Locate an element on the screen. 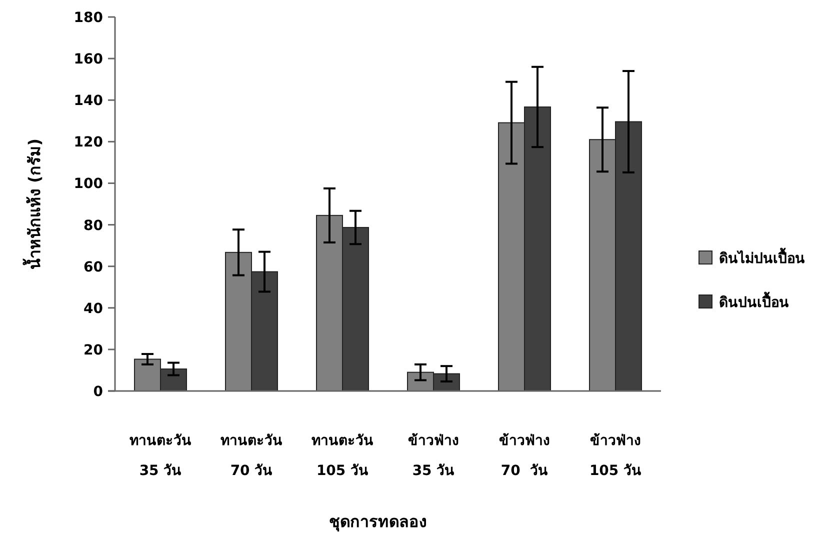 The width and height of the screenshot is (835, 544). y-tick-label: 180 is located at coordinates (89, 18).